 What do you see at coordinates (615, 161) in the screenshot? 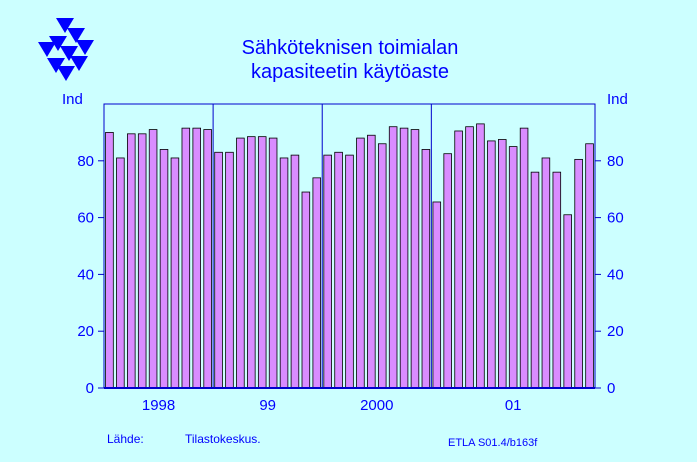
I see `y-tick-label-right: 80` at bounding box center [615, 161].